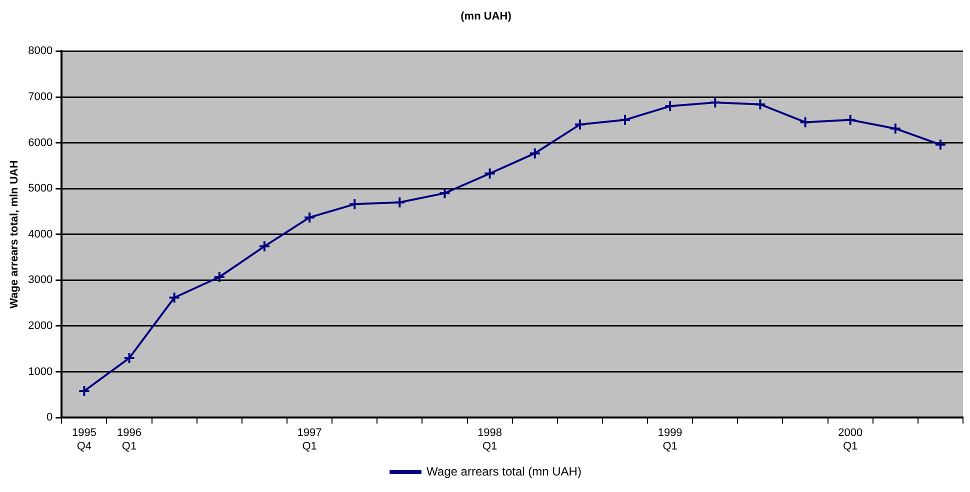 The height and width of the screenshot is (492, 970). What do you see at coordinates (40, 234) in the screenshot?
I see `y-tick-label: 4000` at bounding box center [40, 234].